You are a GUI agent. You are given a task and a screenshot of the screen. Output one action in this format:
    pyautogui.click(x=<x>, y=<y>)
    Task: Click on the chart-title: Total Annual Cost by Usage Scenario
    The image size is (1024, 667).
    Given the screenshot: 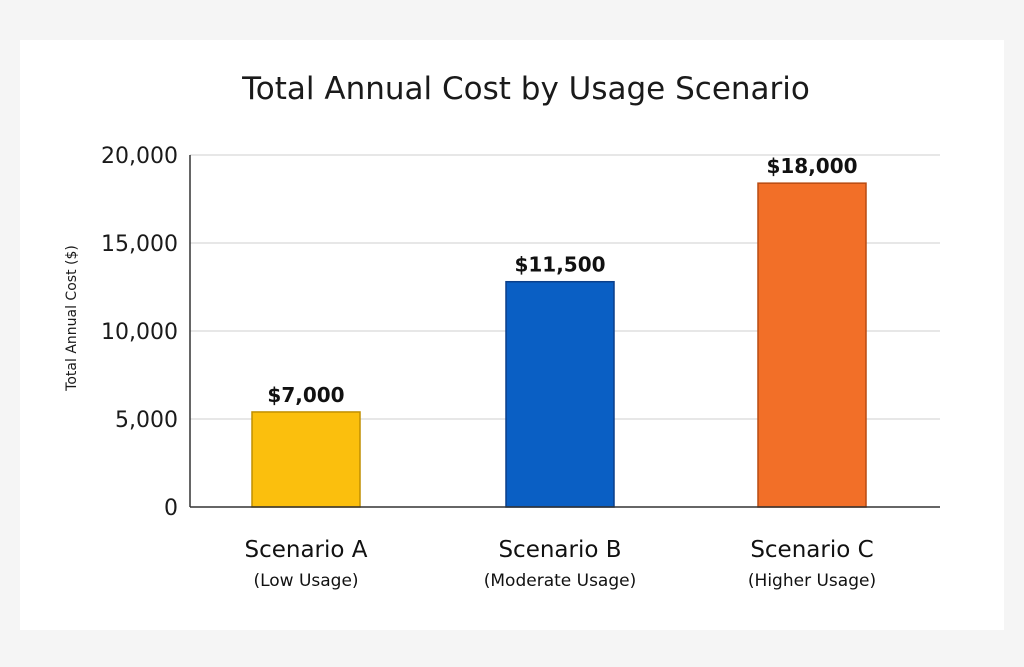 What is the action you would take?
    pyautogui.click(x=525, y=89)
    